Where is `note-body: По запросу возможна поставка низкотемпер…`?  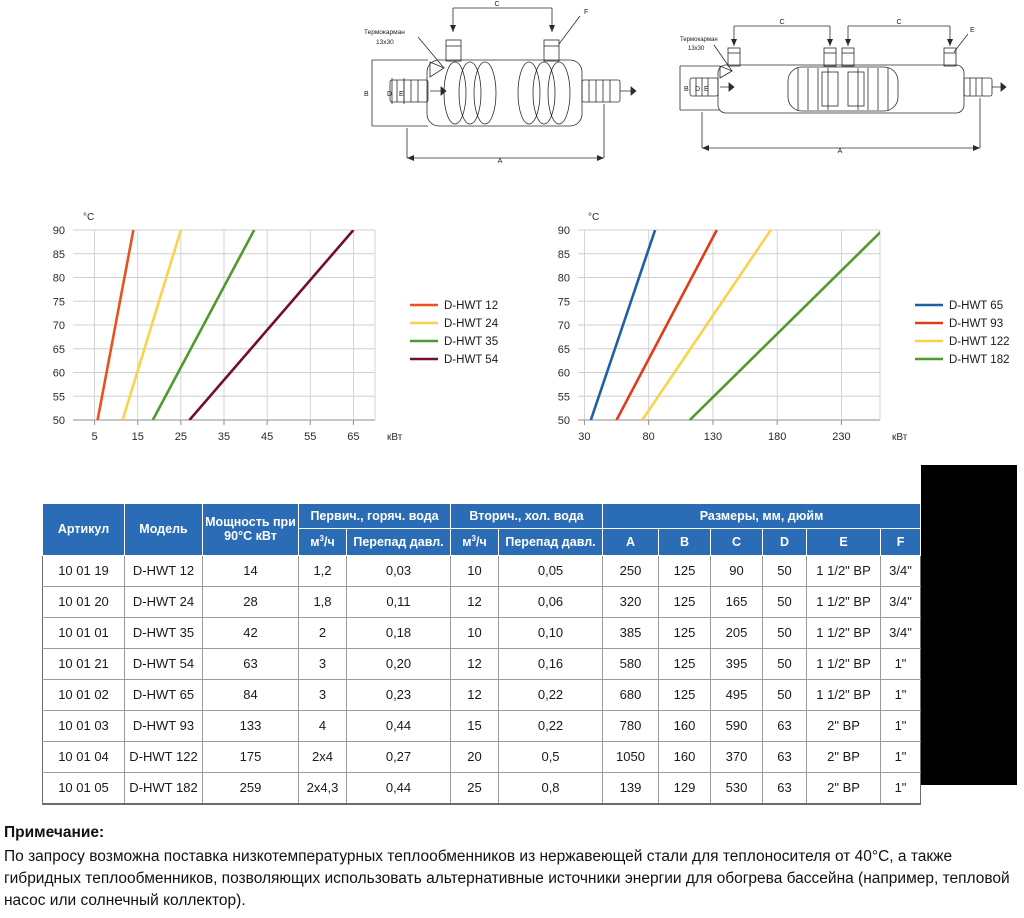
note-body: По запросу возможна поставка низкотемпер… is located at coordinates (507, 878).